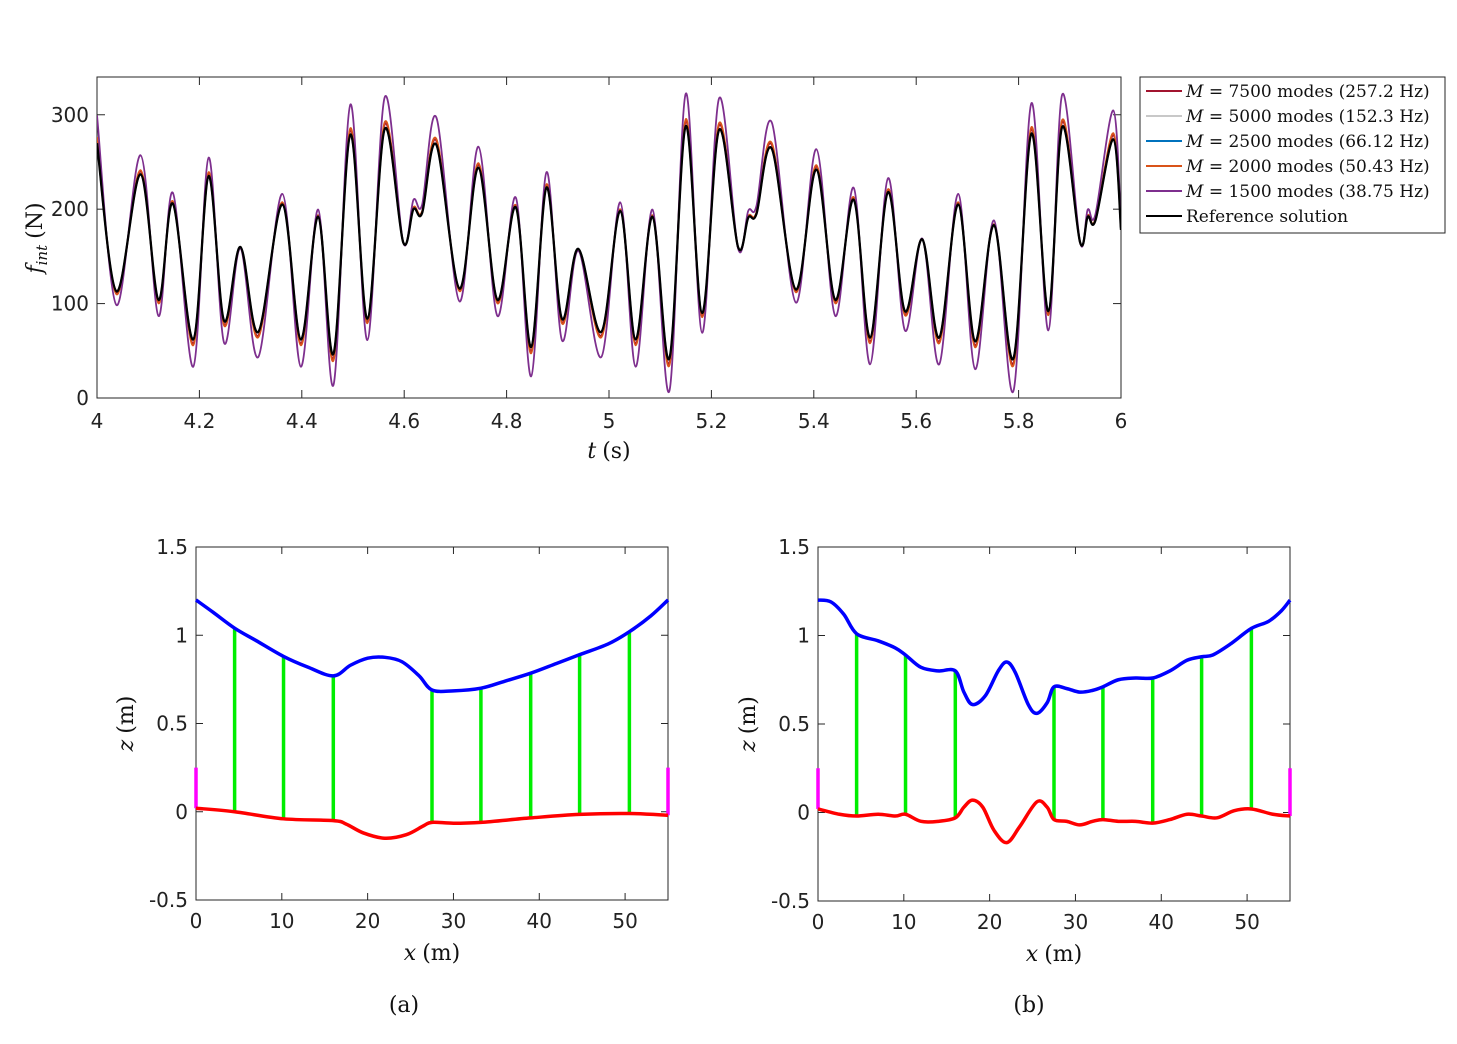  I want to click on legend-entry-label: = 2000 modes (50.43 Hz), so click(1316, 167).